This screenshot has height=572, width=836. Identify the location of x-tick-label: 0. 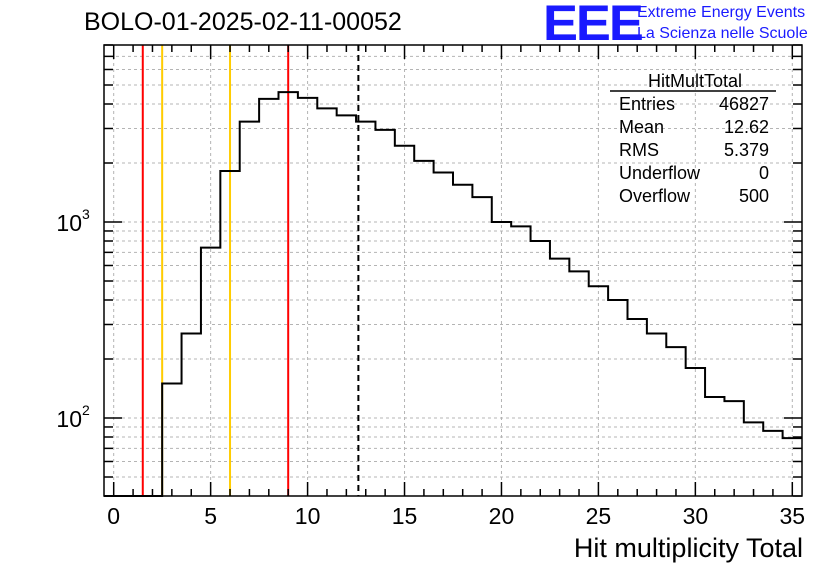
(113, 516).